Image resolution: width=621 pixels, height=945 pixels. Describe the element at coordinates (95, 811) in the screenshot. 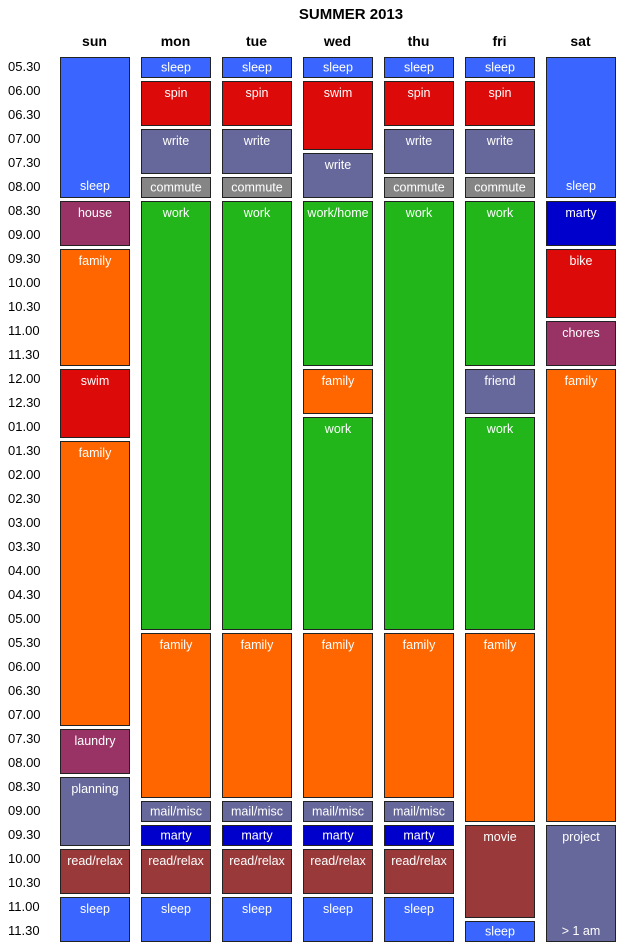

I see `event-block-planning: planning` at that location.